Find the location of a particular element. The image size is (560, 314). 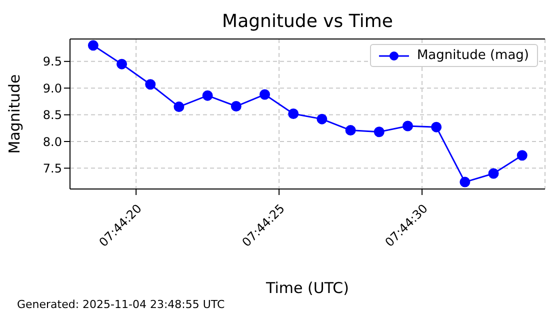

y-tick-label: 9.0 is located at coordinates (52, 88).